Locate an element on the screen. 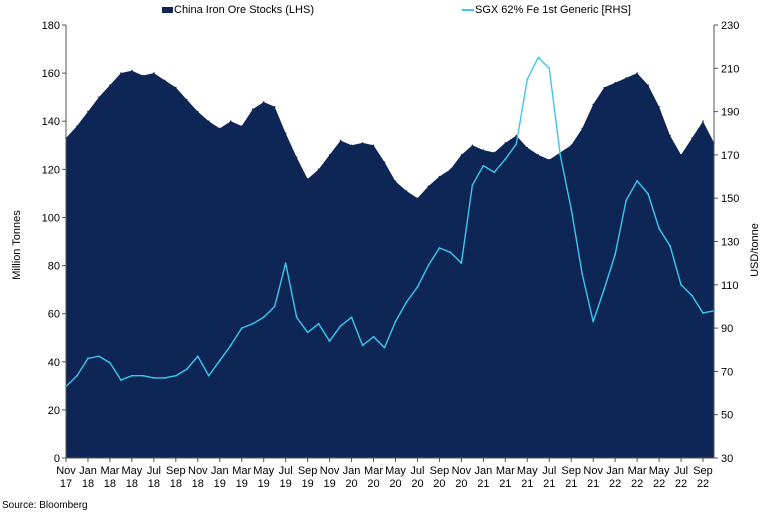 Image resolution: width=770 pixels, height=512 pixels. y-left-tick-label: 20 is located at coordinates (54, 411).